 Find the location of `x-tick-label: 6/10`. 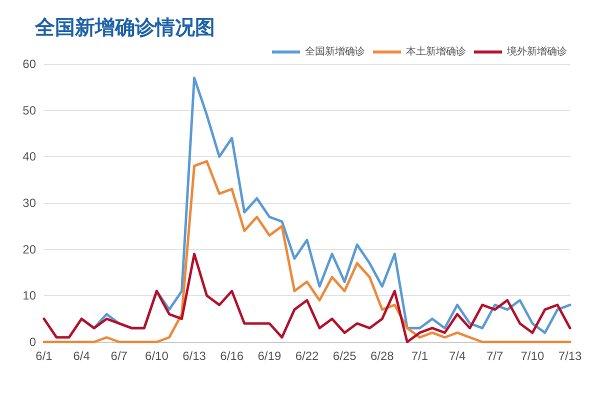

x-tick-label: 6/10 is located at coordinates (157, 356).